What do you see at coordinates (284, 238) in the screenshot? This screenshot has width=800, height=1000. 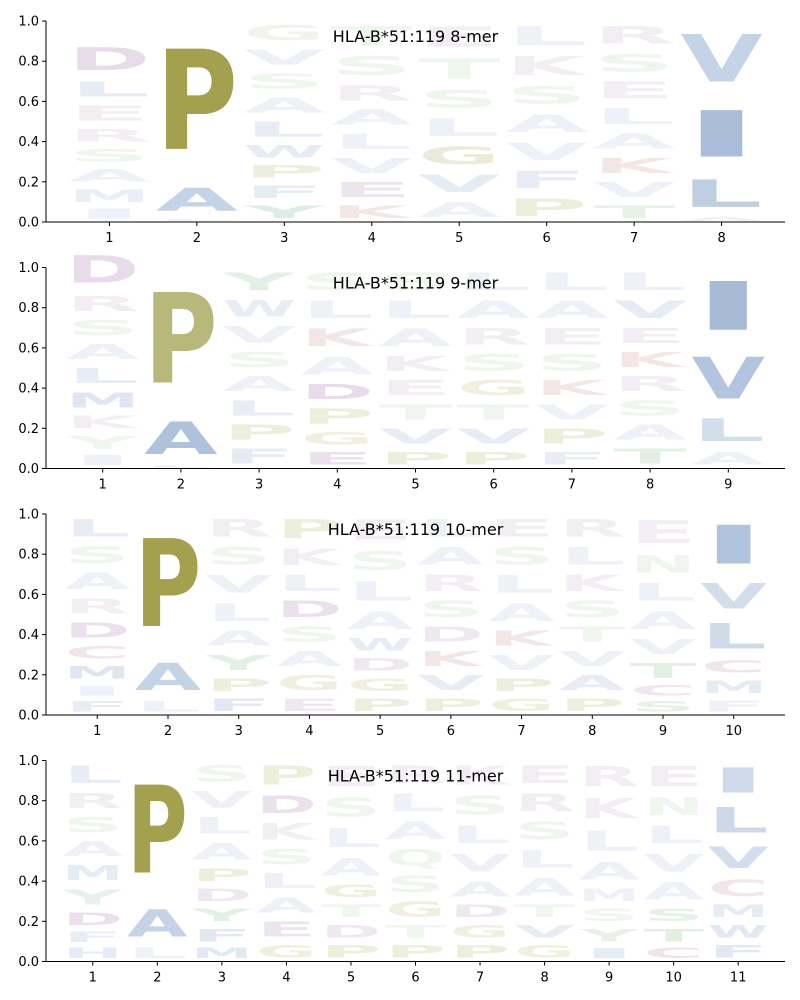 I see `x-tick-label: 3` at bounding box center [284, 238].